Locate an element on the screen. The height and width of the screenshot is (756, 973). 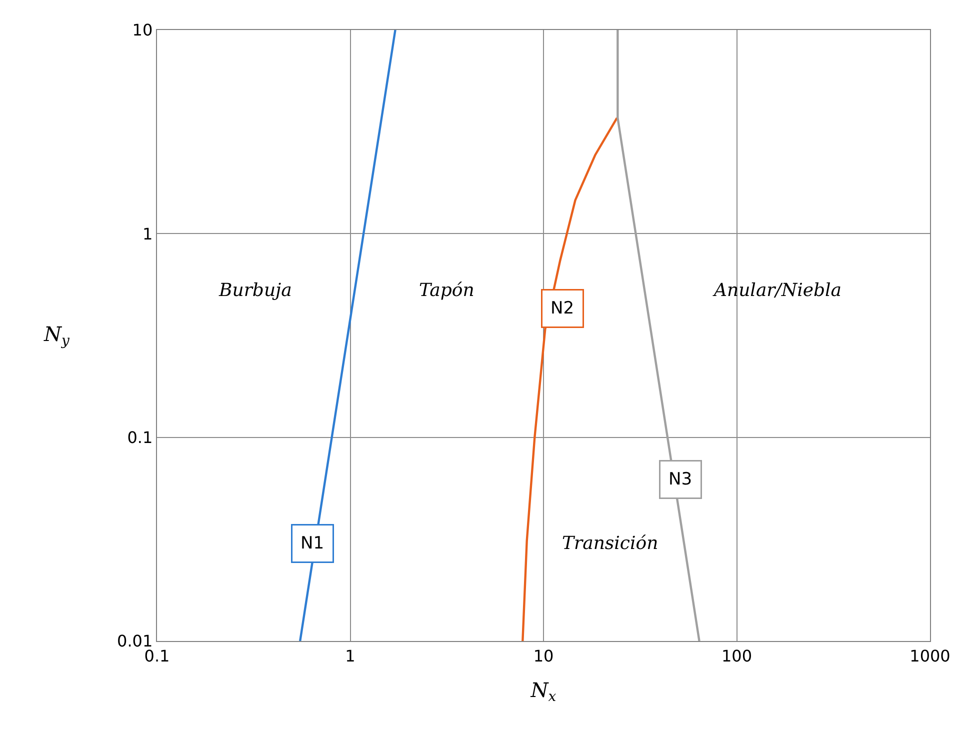
annotation: Anular/Niebla is located at coordinates (777, 290).